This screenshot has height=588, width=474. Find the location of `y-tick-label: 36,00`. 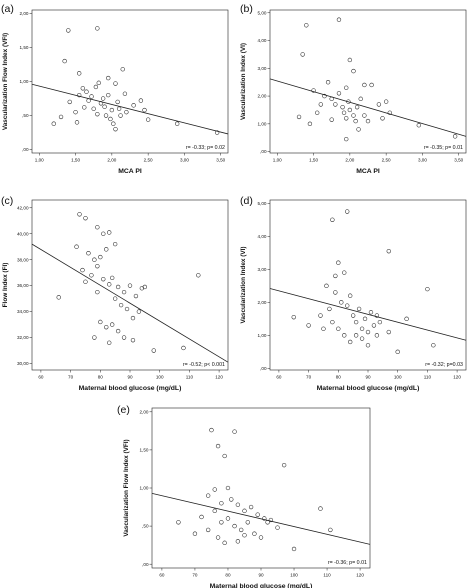

y-tick-label: 36,00 is located at coordinates (23, 285).